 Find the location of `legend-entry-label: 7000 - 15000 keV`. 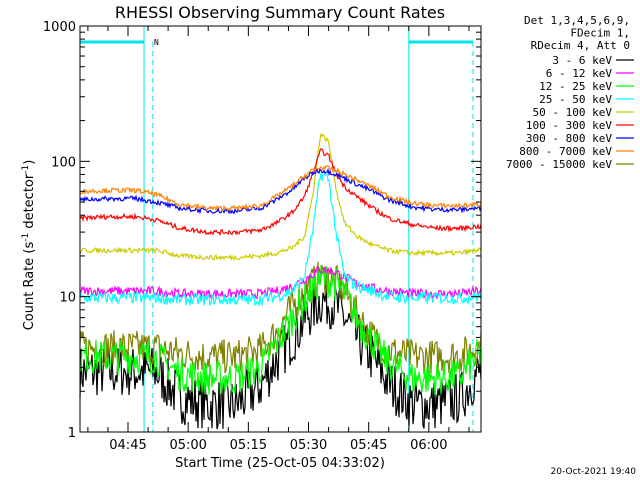

legend-entry-label: 7000 - 15000 keV is located at coordinates (559, 164).